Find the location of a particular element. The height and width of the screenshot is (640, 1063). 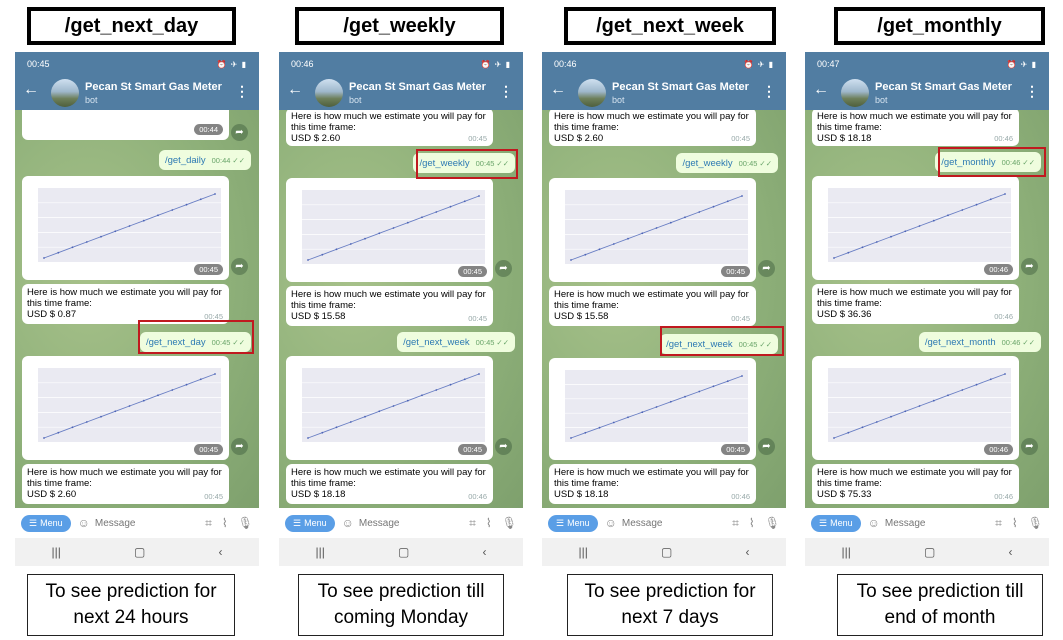

outgoing-message: /get_next_day 00:45 ✓✓ is located at coordinates (195, 342).